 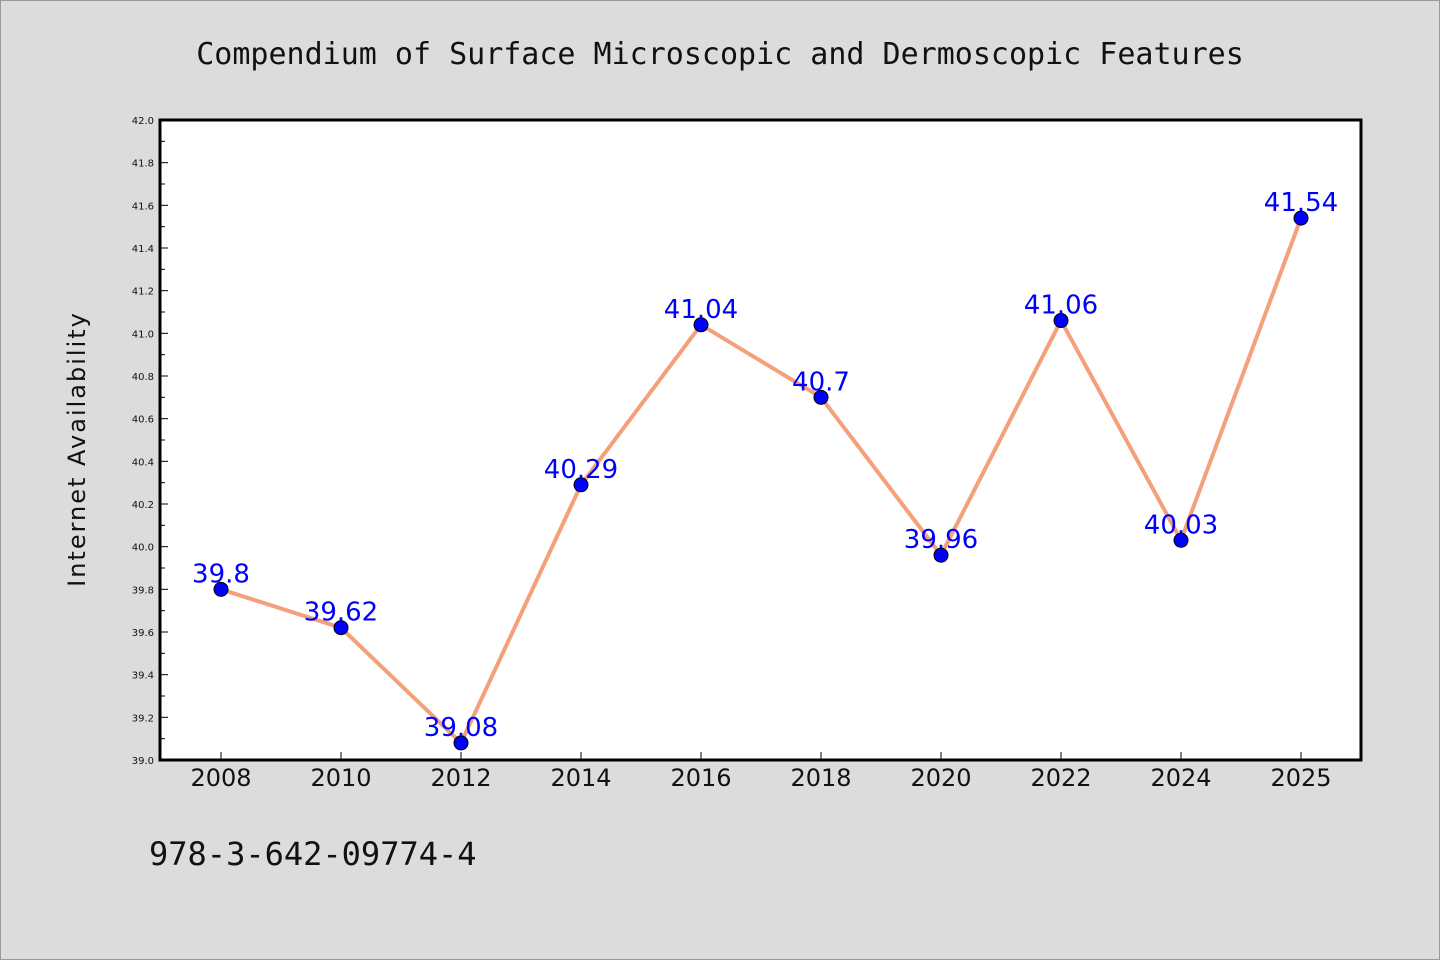 I want to click on data-label: 40.29, so click(x=581, y=470).